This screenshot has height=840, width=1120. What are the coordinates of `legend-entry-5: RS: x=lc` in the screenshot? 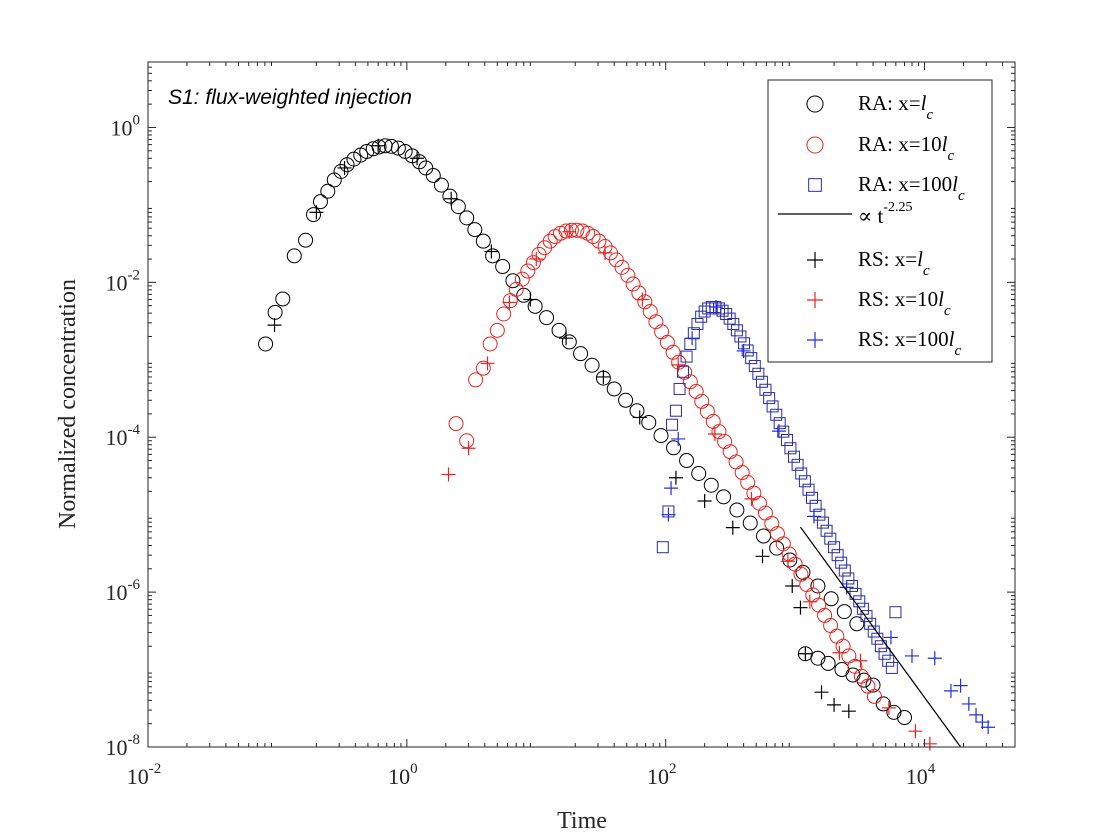 It's located at (868, 263).